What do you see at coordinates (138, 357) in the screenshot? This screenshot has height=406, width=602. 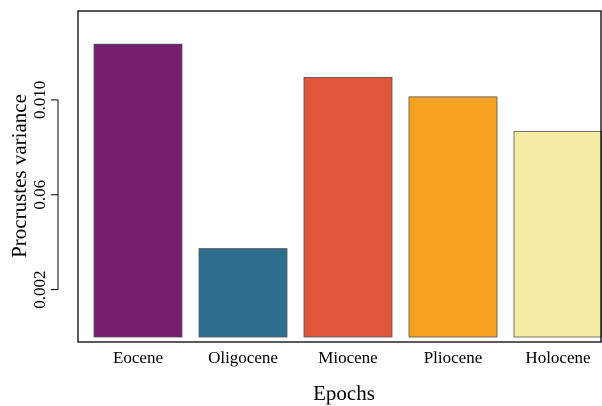 I see `x-tick-label-eocene: Eocene` at bounding box center [138, 357].